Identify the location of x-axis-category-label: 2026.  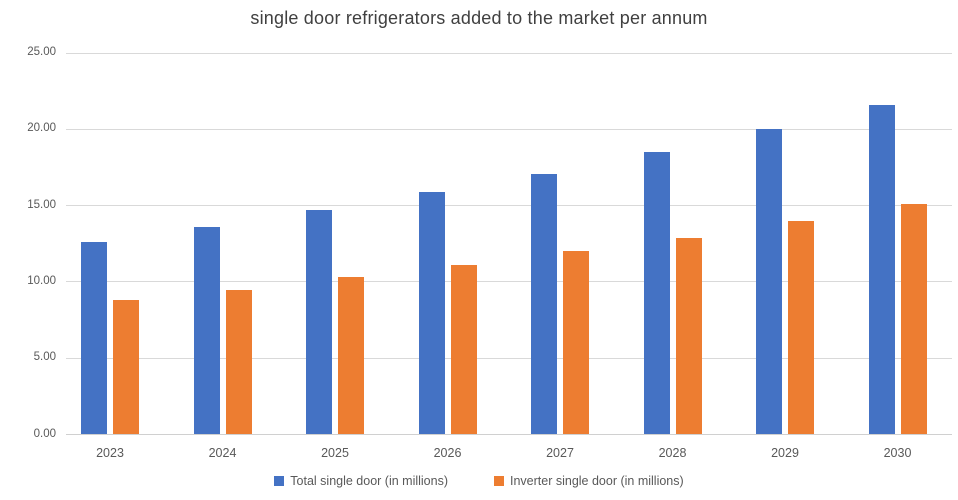
(447, 453).